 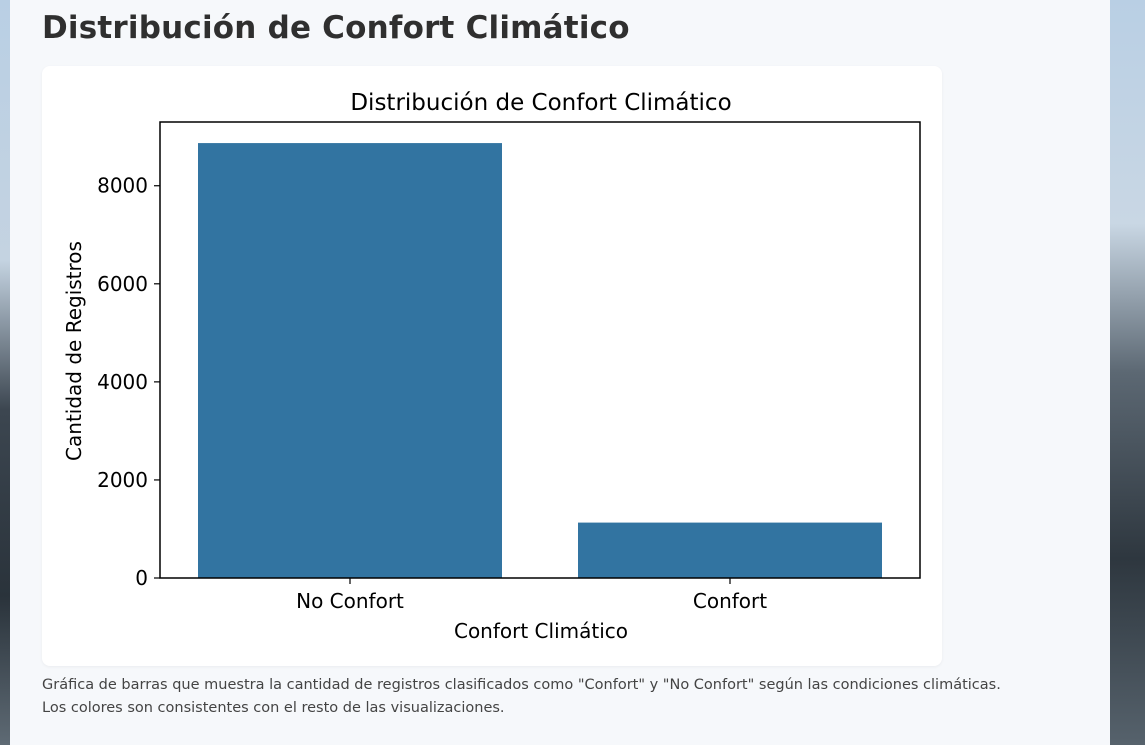 What do you see at coordinates (336, 28) in the screenshot?
I see `page-title: Distribución de Confort Climático` at bounding box center [336, 28].